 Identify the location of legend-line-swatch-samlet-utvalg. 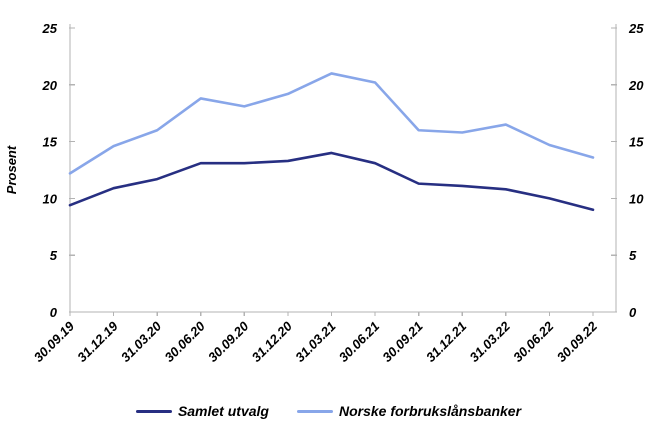
(153, 411).